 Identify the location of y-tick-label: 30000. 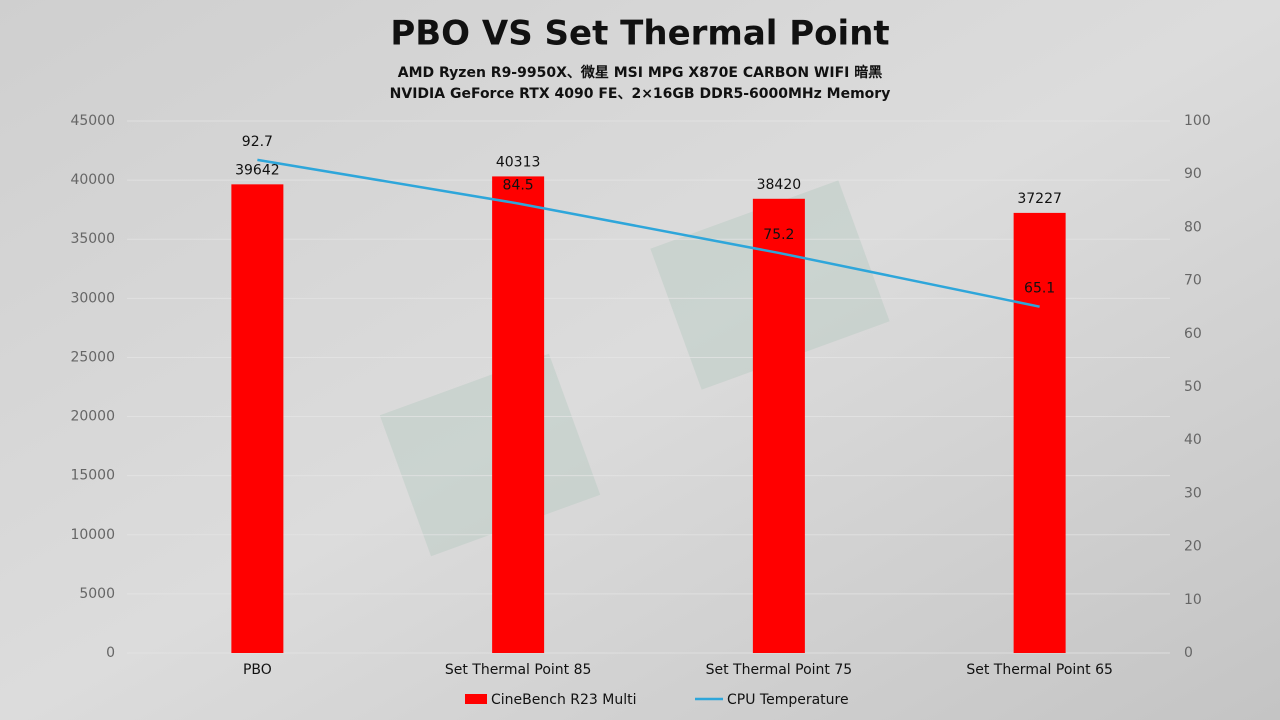
(92, 298).